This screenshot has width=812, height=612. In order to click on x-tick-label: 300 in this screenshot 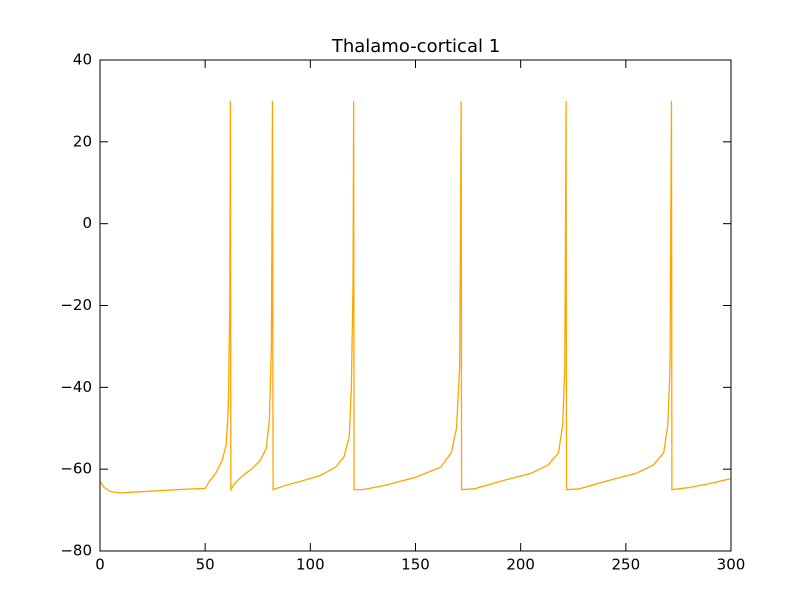, I will do `click(731, 565)`.